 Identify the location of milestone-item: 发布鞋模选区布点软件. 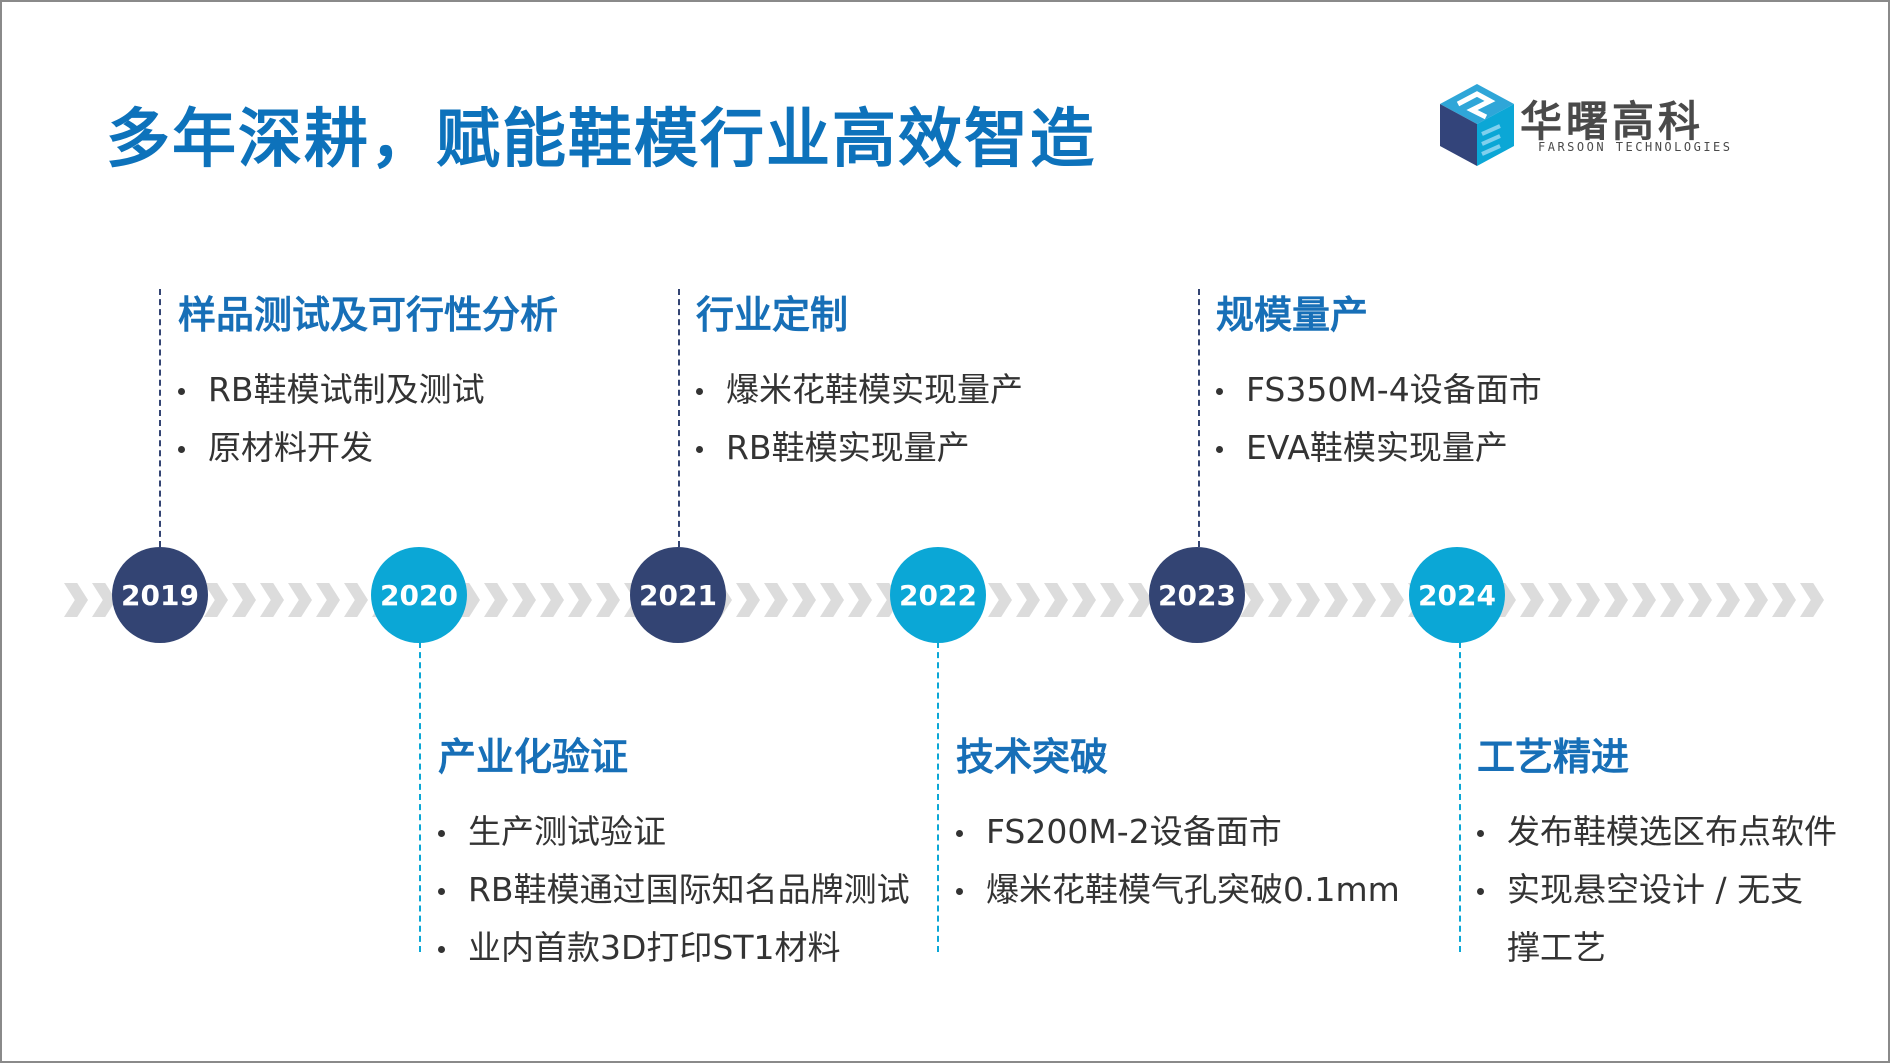
(1657, 832).